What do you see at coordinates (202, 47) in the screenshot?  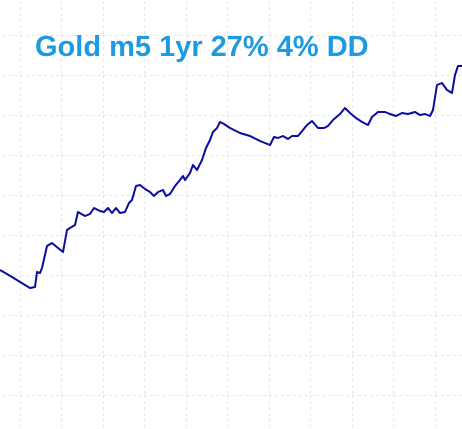 I see `chart-title: Gold m5 1yr 27% 4% DD` at bounding box center [202, 47].